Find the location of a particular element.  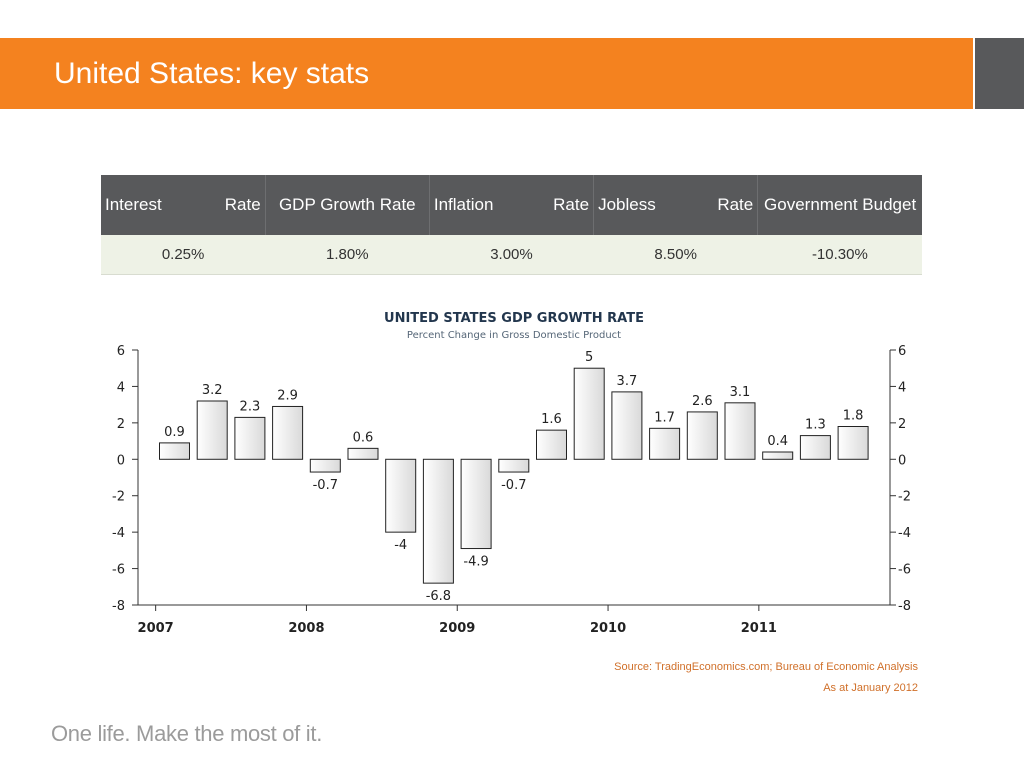

x-tick-label: 2008 is located at coordinates (306, 628).